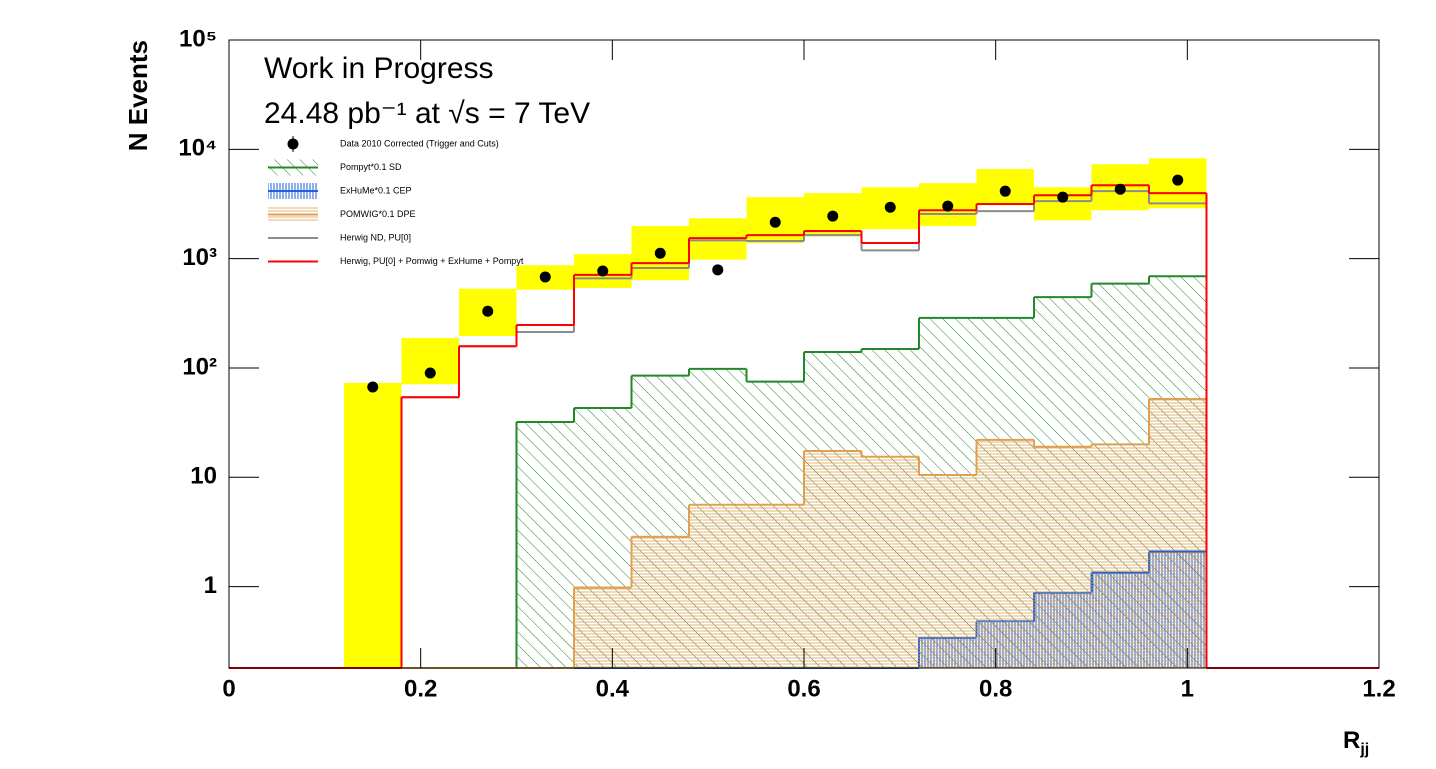 The width and height of the screenshot is (1436, 769). What do you see at coordinates (1351, 740) in the screenshot?
I see `x-axis-label-main: R` at bounding box center [1351, 740].